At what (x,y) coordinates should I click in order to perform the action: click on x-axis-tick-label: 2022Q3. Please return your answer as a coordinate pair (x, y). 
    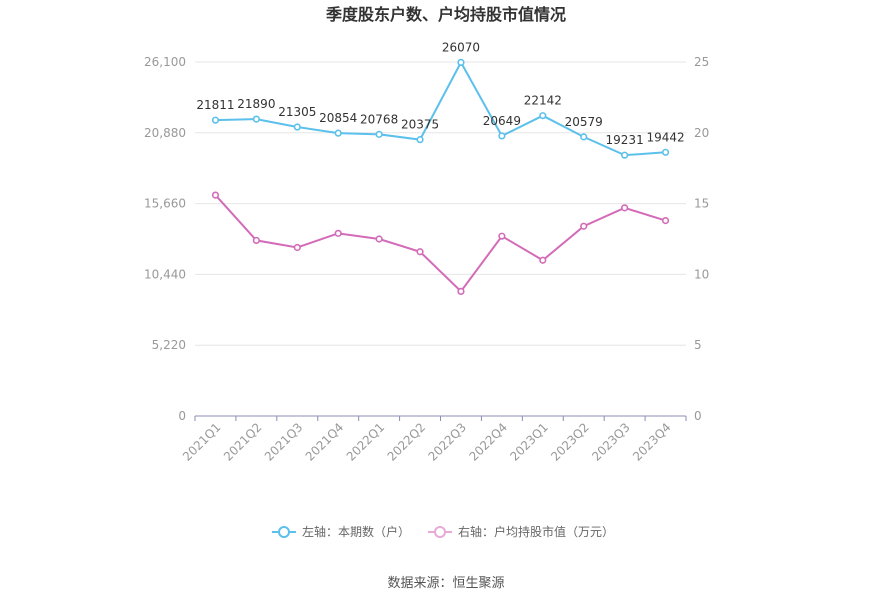
    Looking at the image, I should click on (448, 442).